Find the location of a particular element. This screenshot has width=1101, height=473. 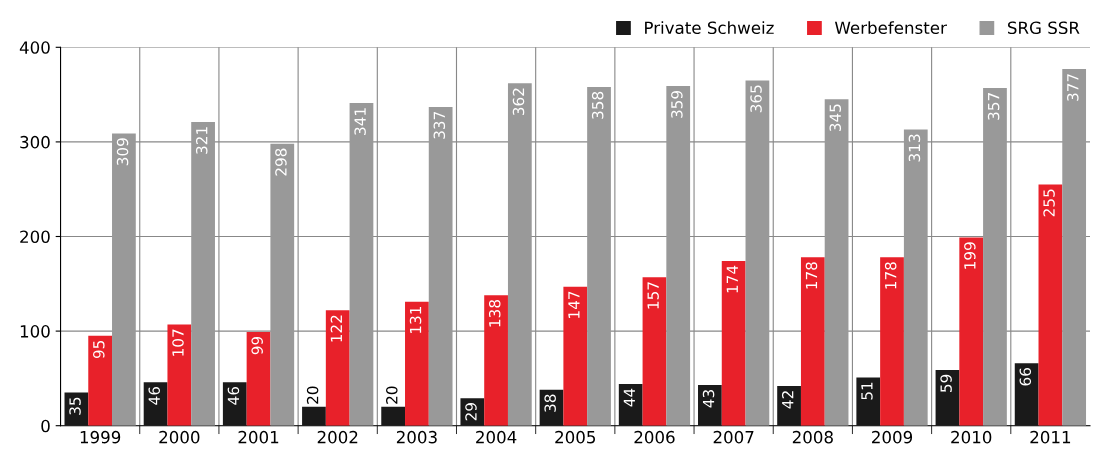

data-label: 147 is located at coordinates (574, 304).